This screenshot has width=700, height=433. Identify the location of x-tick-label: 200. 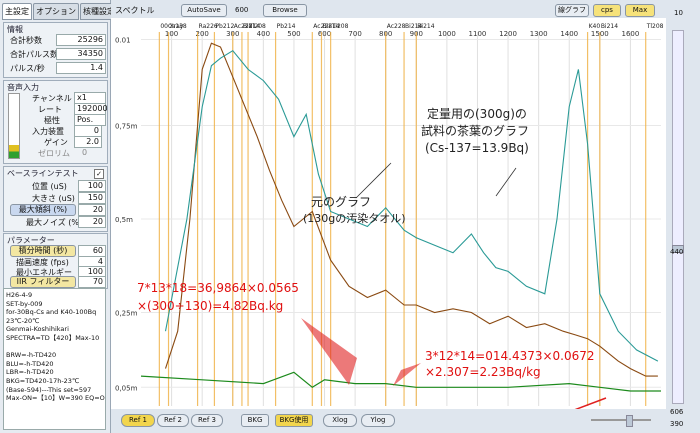
(201, 34).